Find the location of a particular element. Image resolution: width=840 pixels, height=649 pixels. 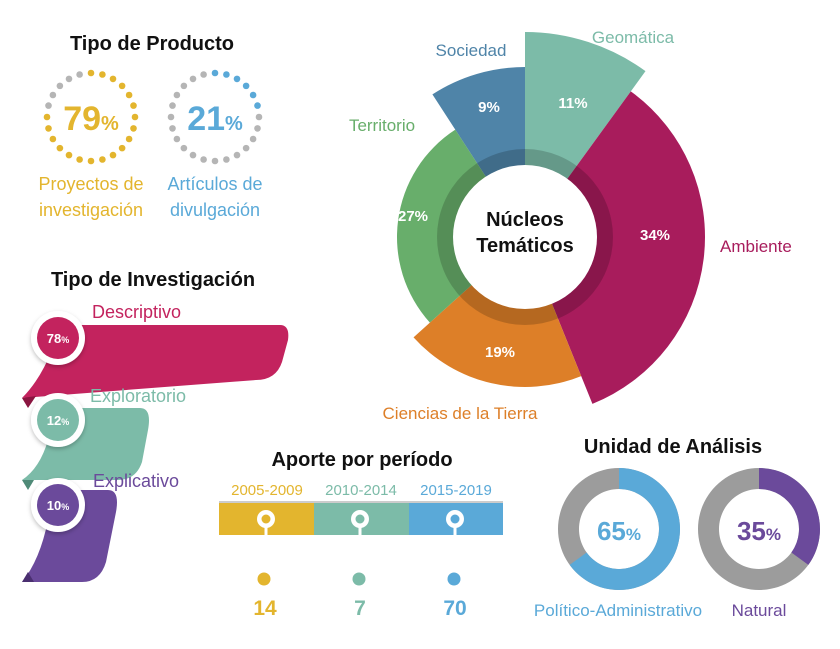

period-value-3: 70 is located at coordinates (454, 608).